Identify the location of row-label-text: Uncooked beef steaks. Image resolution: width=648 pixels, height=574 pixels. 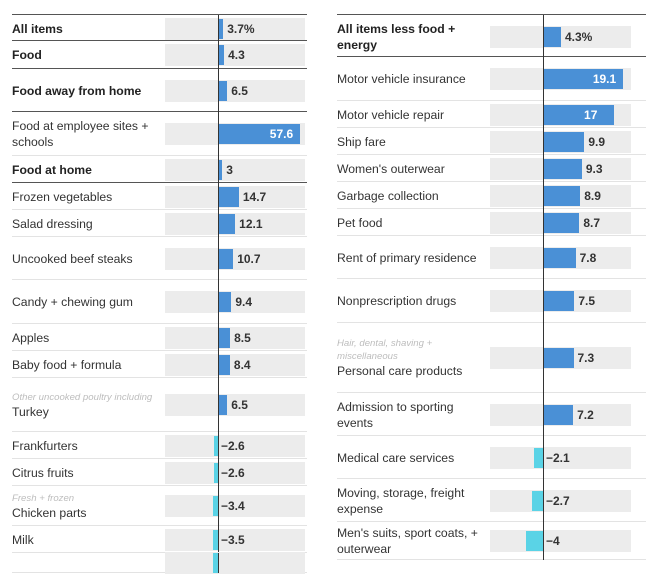
(72, 259).